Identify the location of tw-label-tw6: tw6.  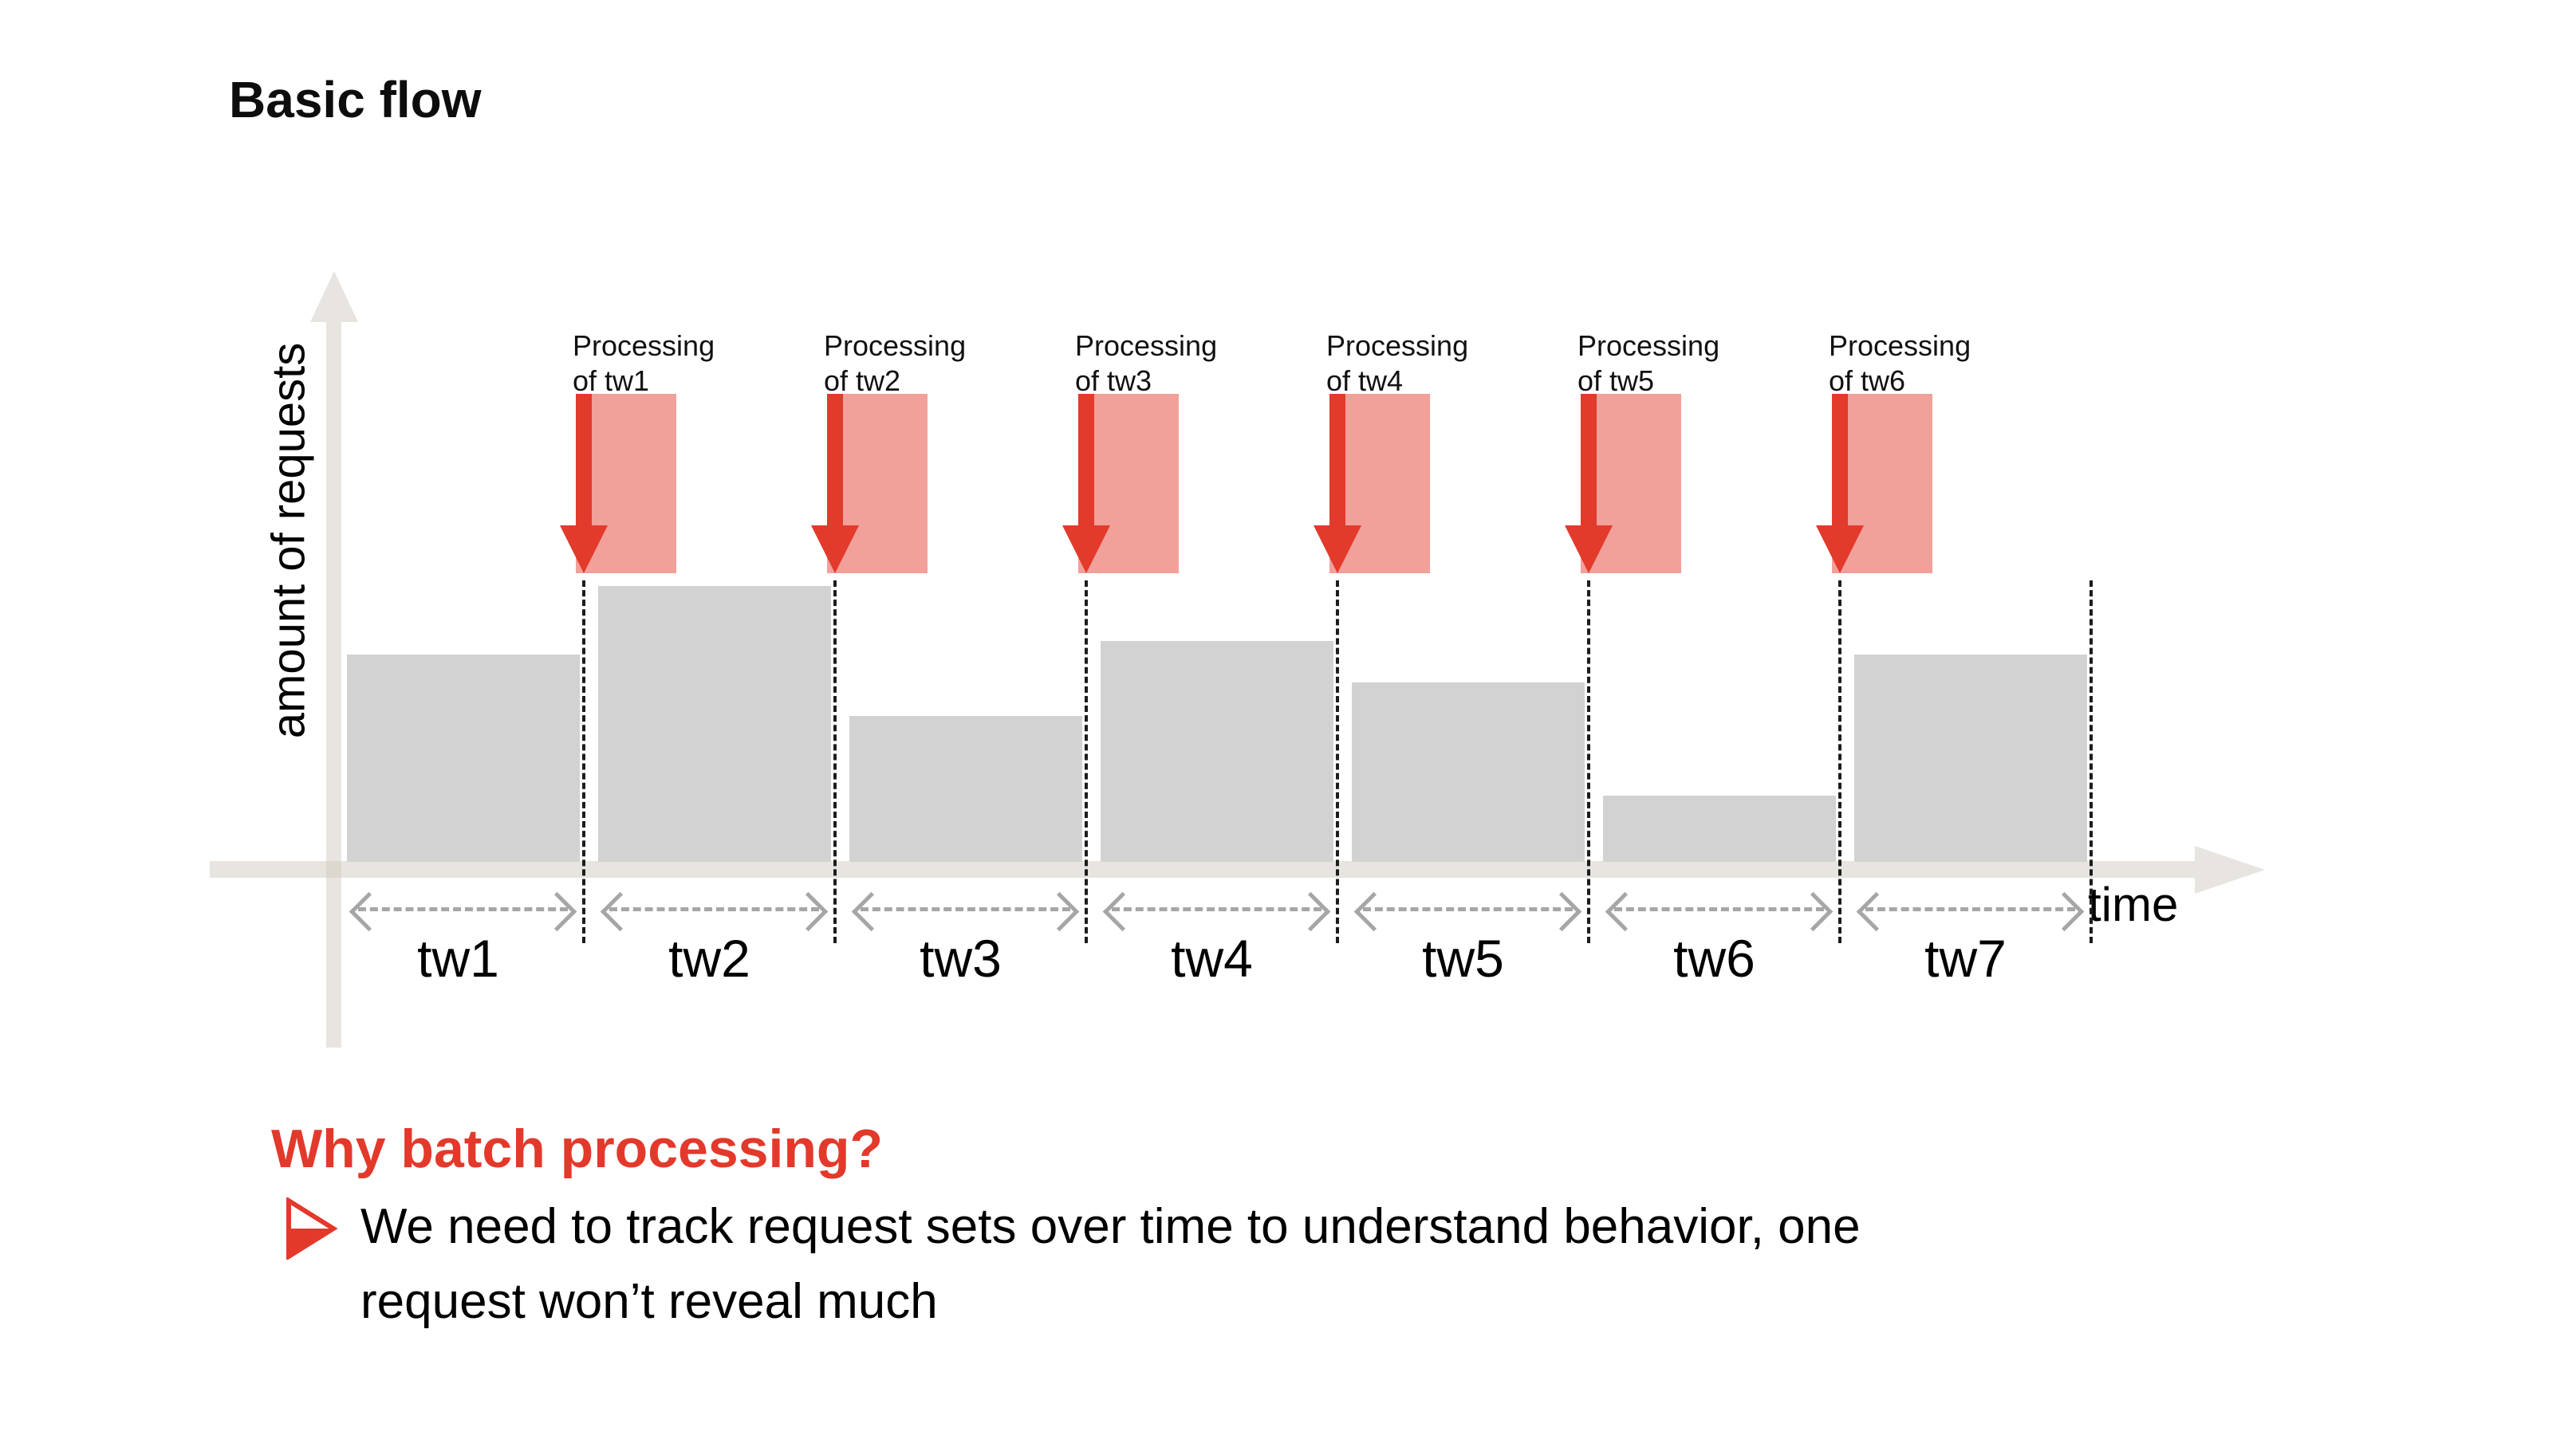
(1714, 959).